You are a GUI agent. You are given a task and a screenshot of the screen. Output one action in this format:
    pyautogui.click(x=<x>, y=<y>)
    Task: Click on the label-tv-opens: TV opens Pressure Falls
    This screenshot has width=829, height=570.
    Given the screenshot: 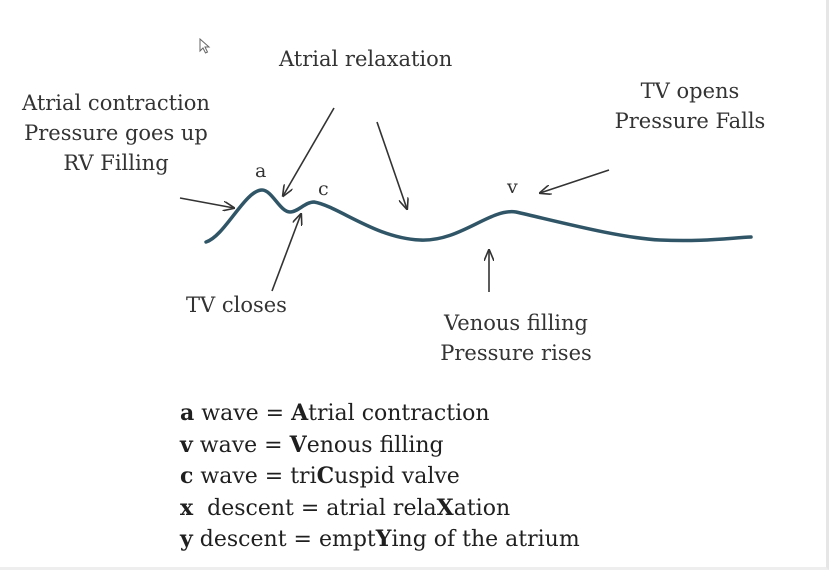 What is the action you would take?
    pyautogui.click(x=690, y=106)
    